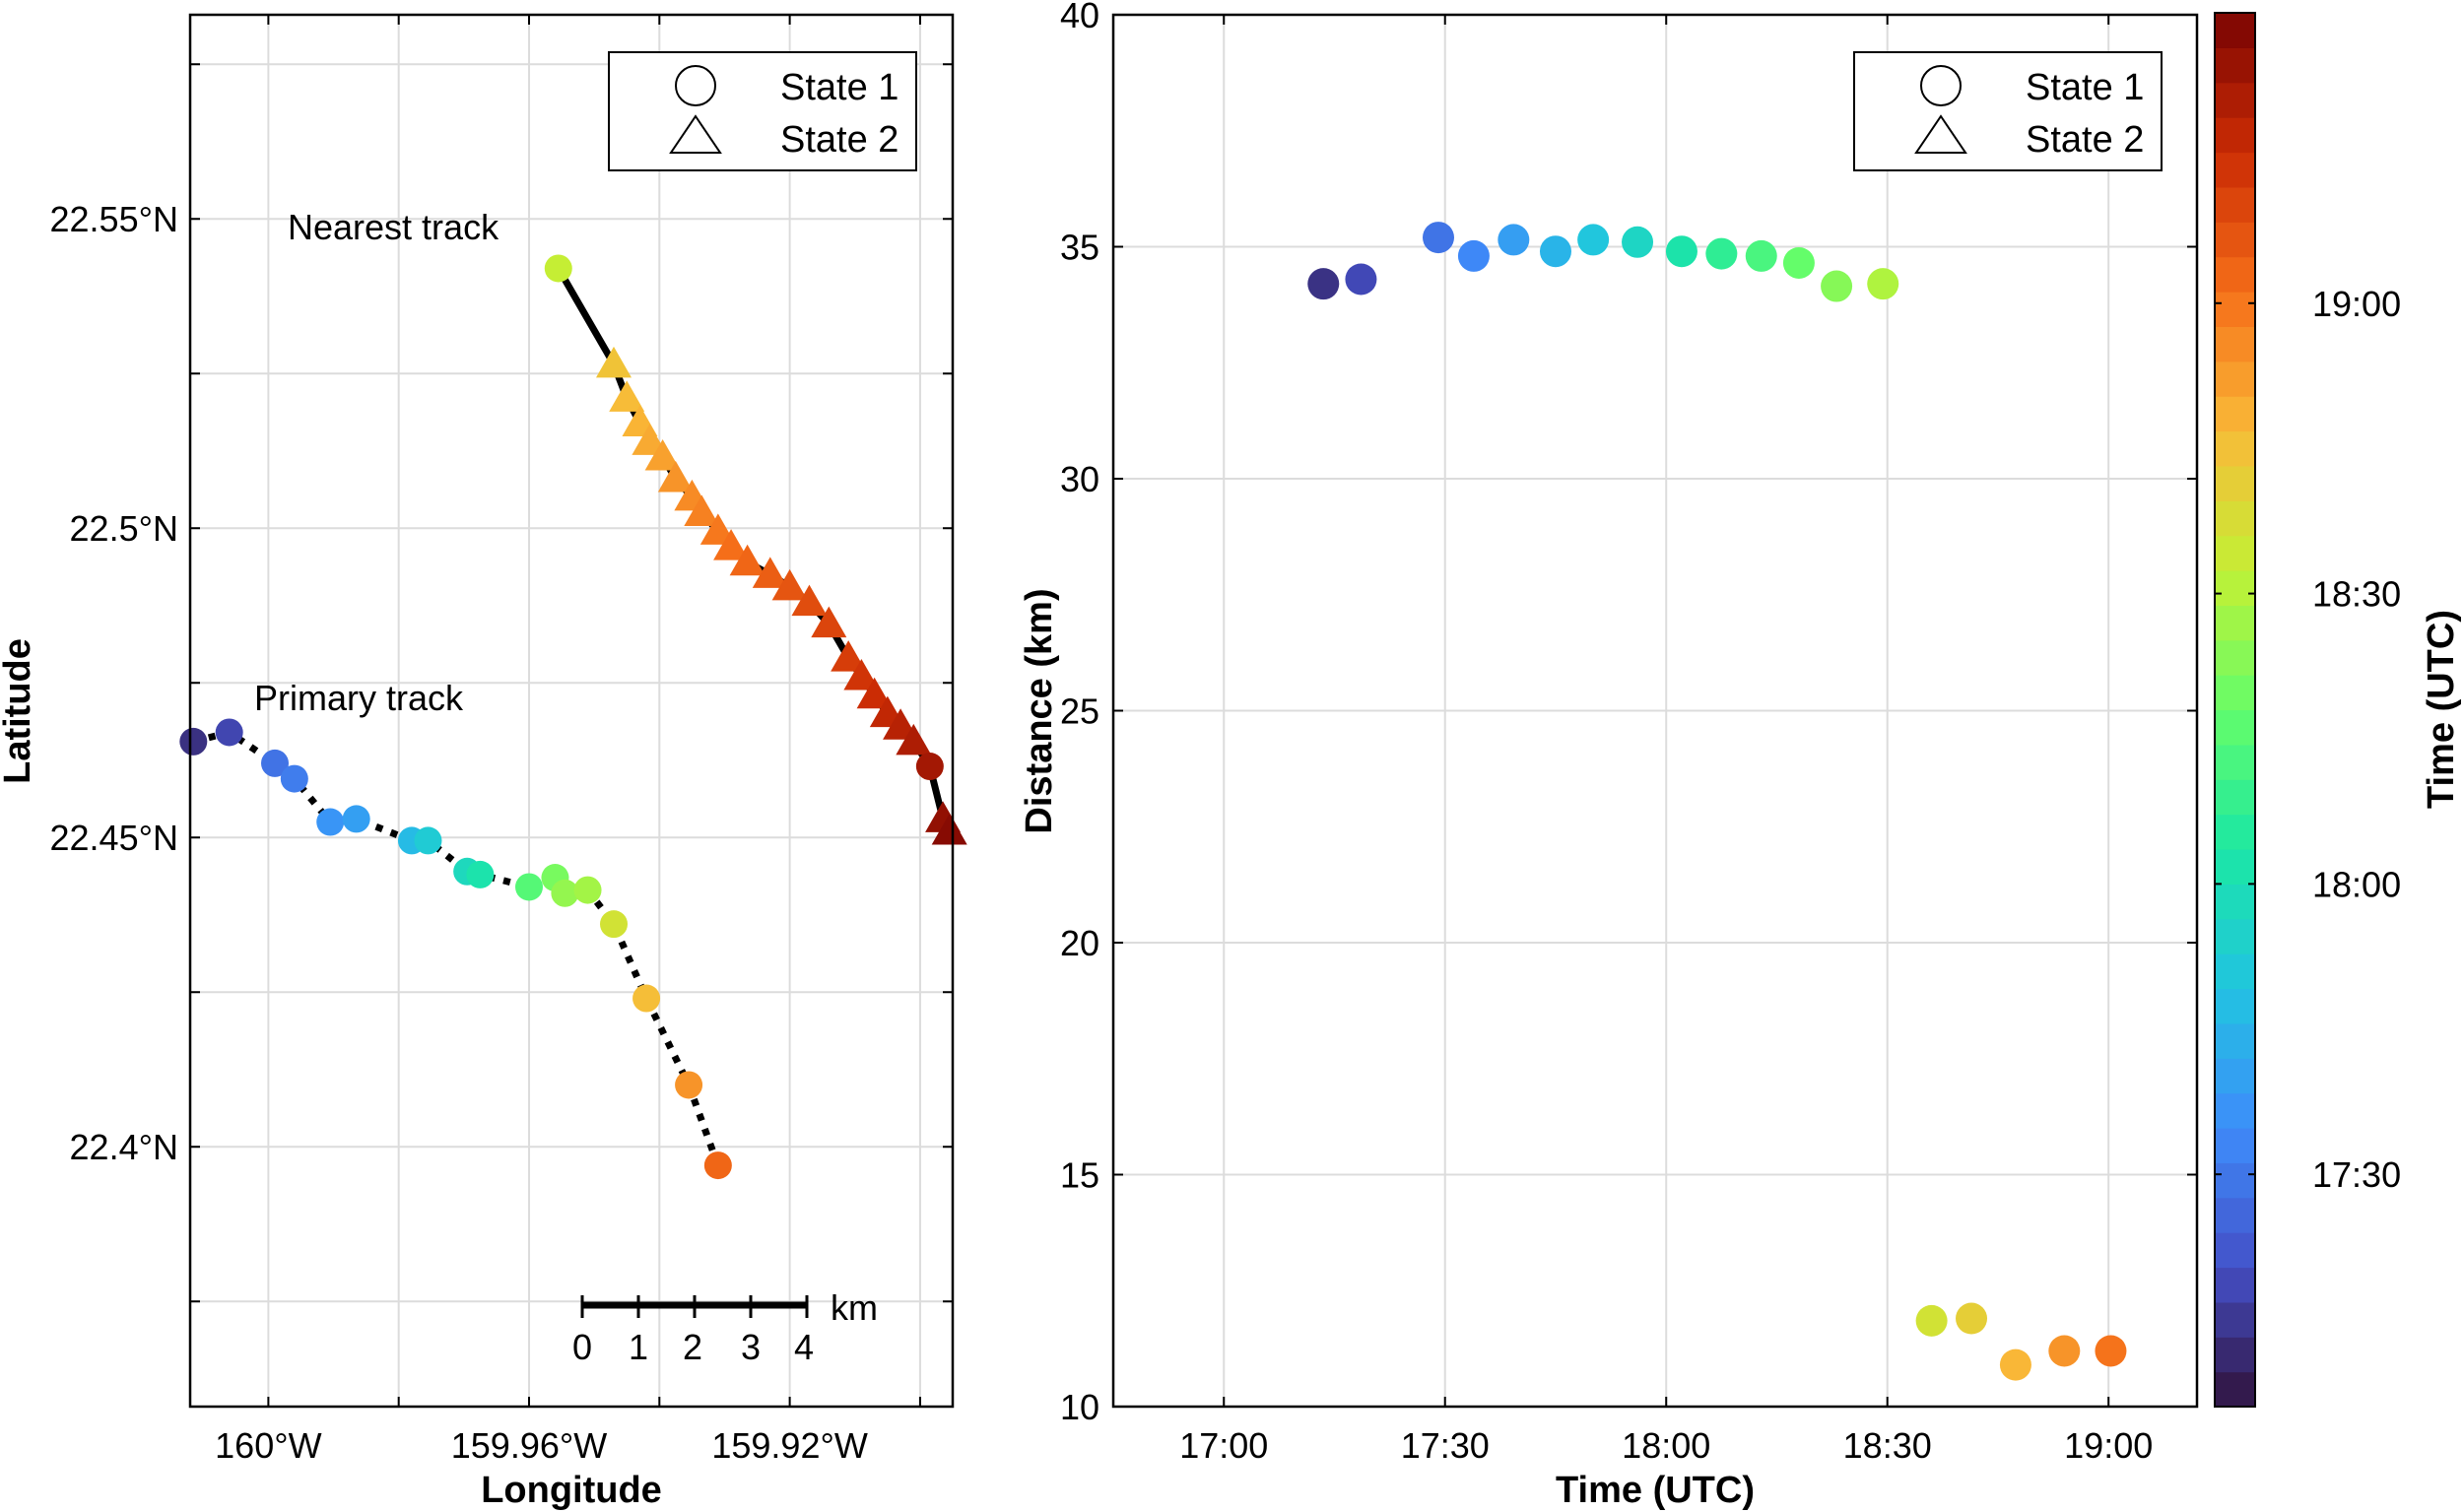 This screenshot has width=2463, height=1512. What do you see at coordinates (692, 1347) in the screenshot?
I see `scale-bar-label-2: 2` at bounding box center [692, 1347].